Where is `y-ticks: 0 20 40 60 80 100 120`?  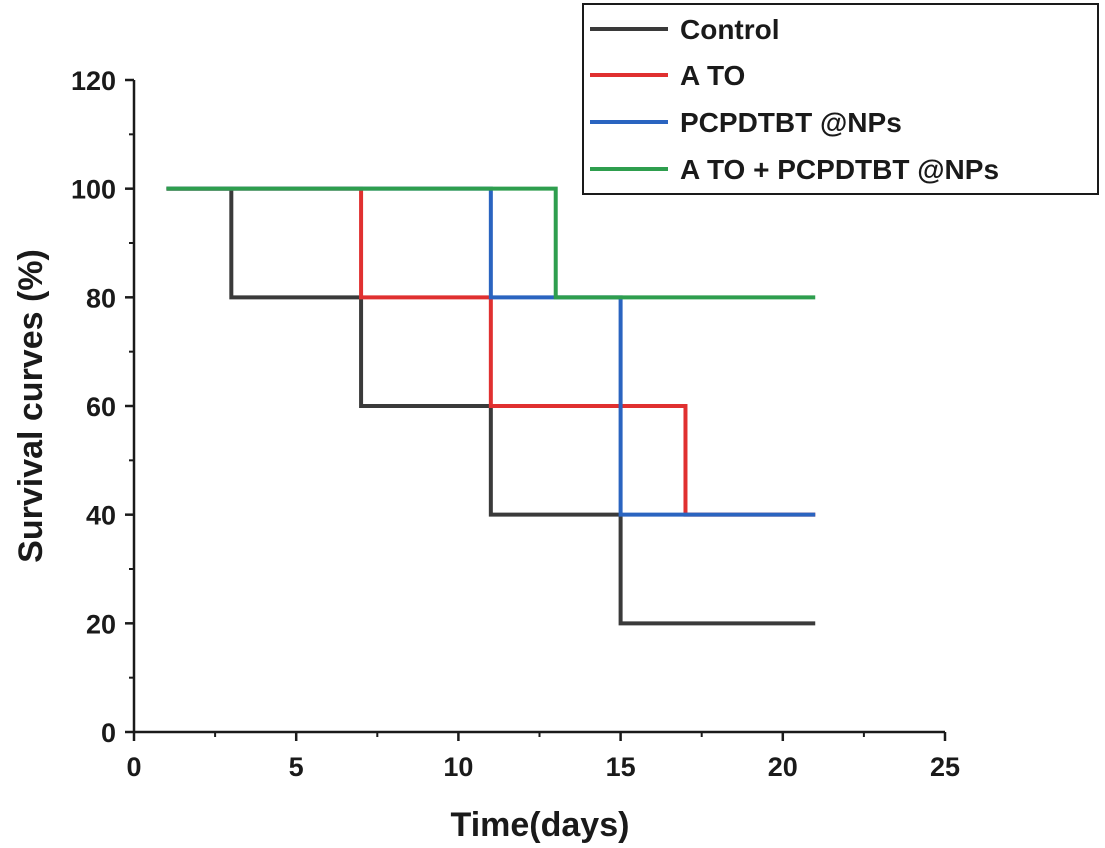
y-ticks: 0 20 40 60 80 100 120 is located at coordinates (102, 407).